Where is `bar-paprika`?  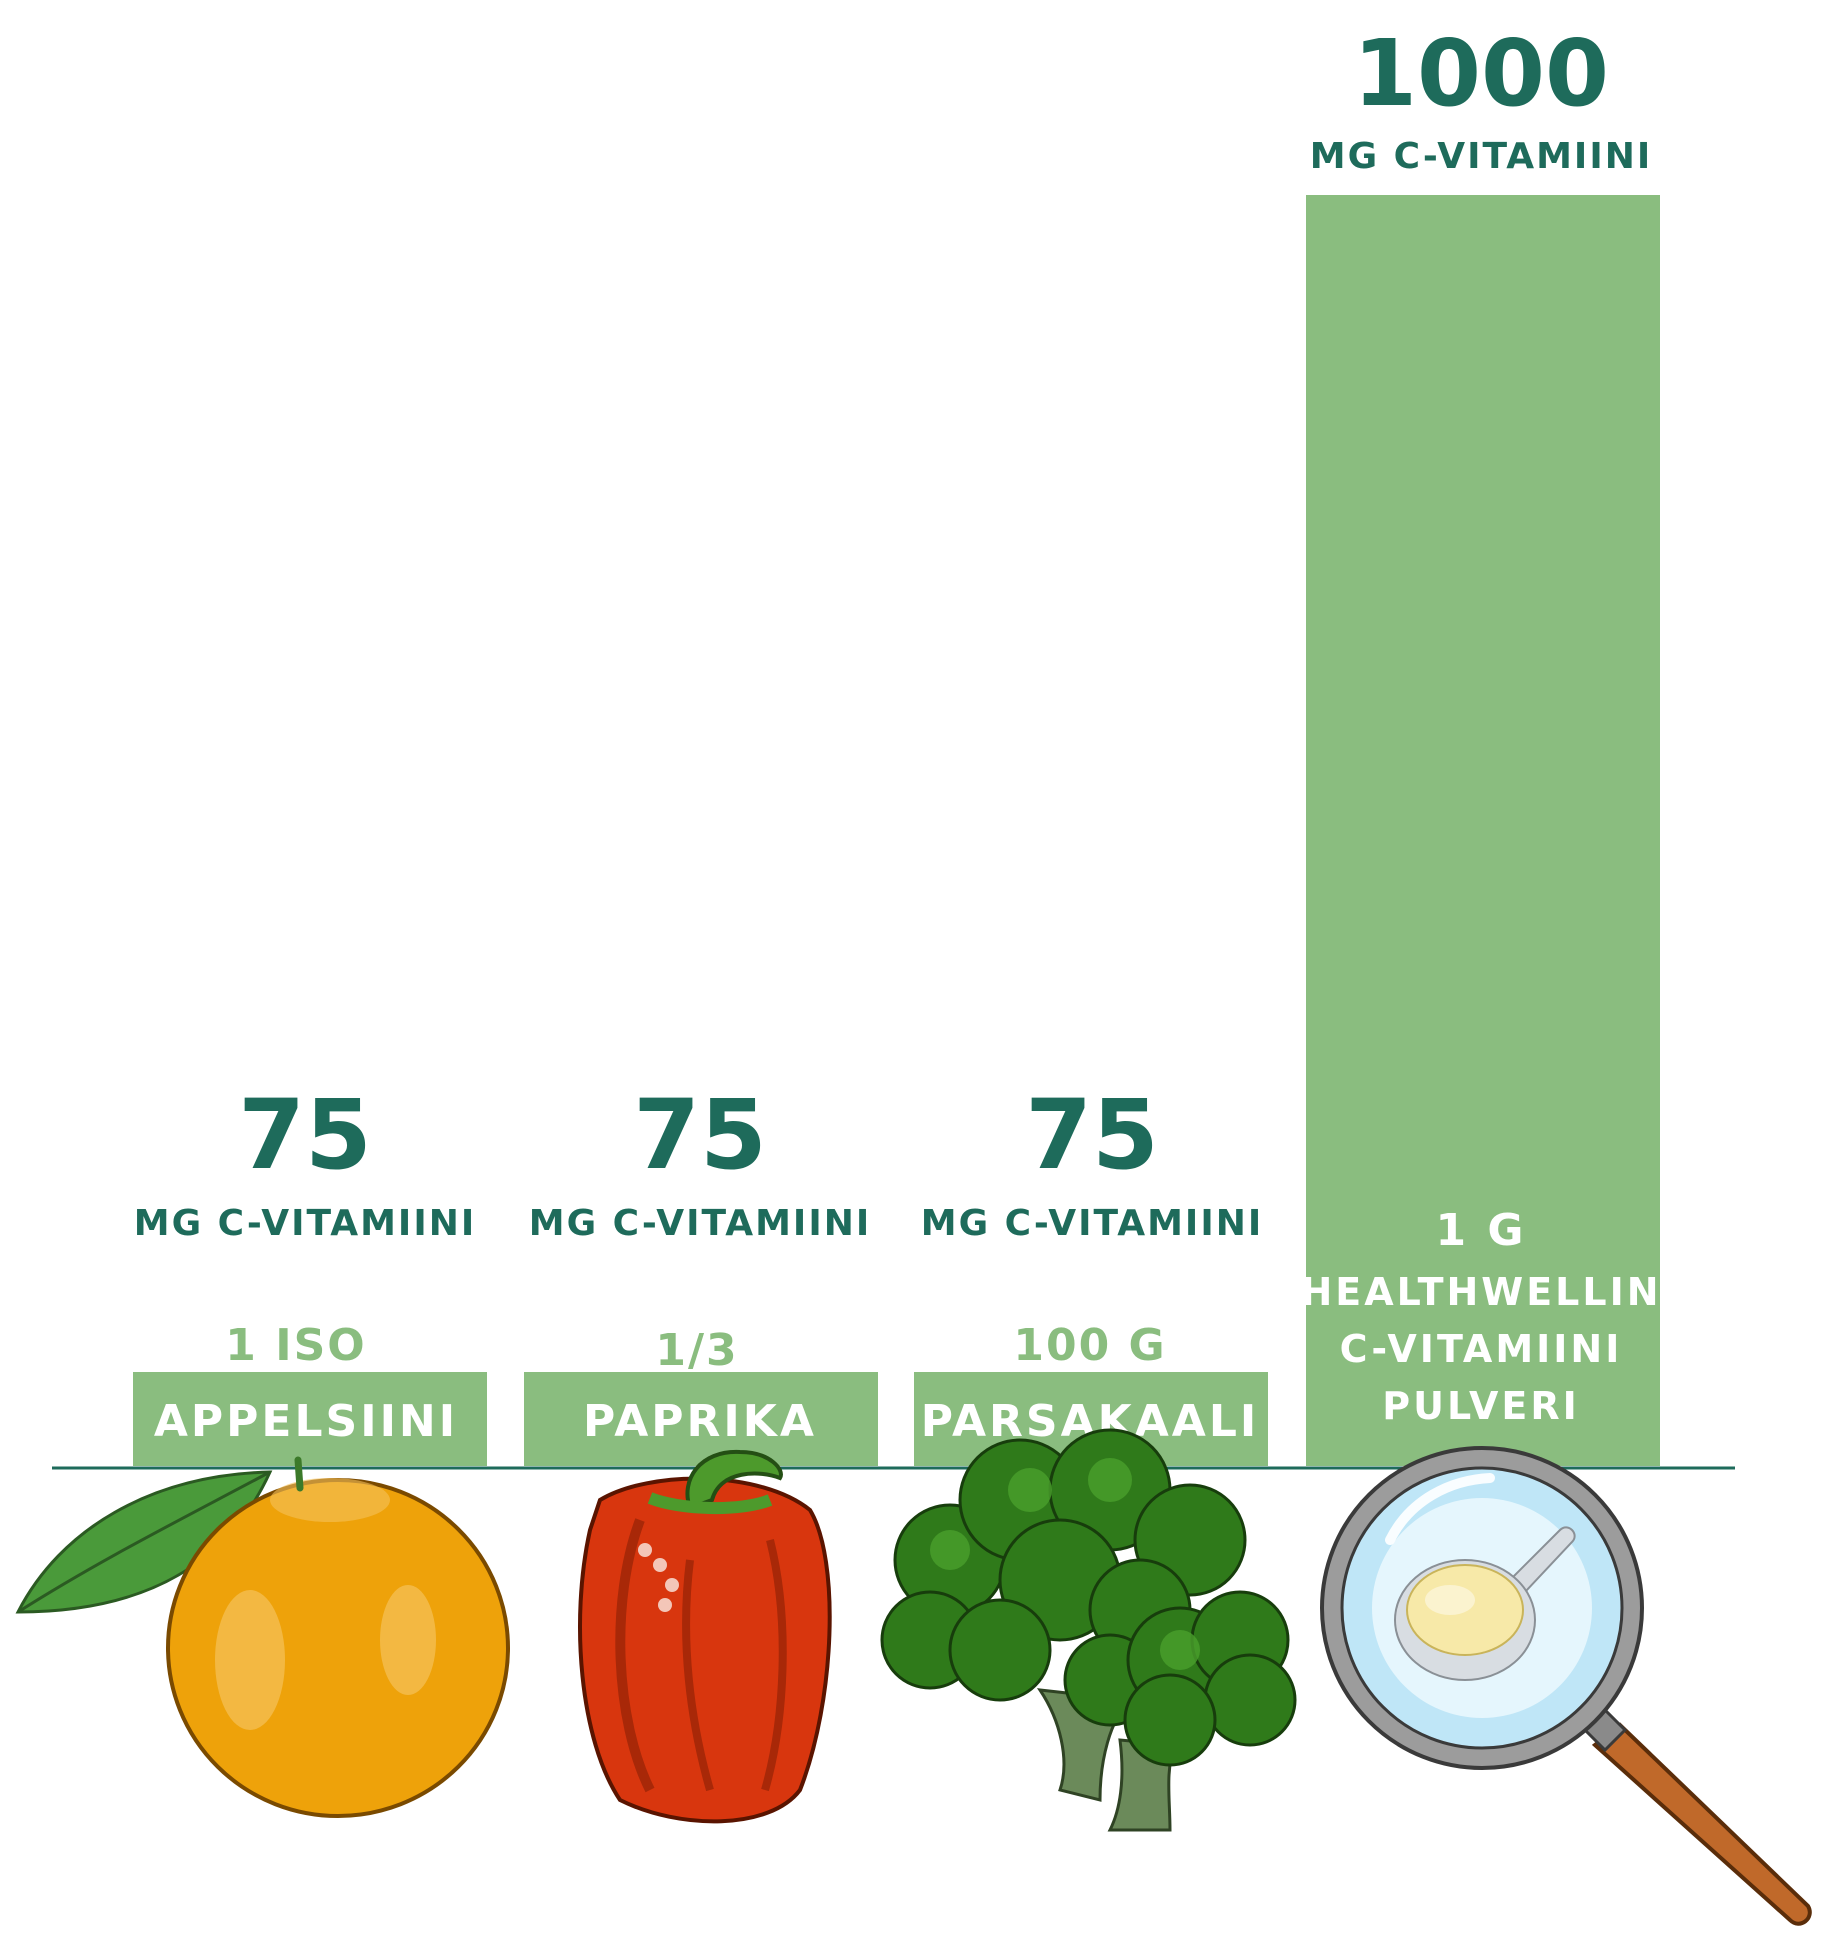
bar-paprika is located at coordinates (701, 1419).